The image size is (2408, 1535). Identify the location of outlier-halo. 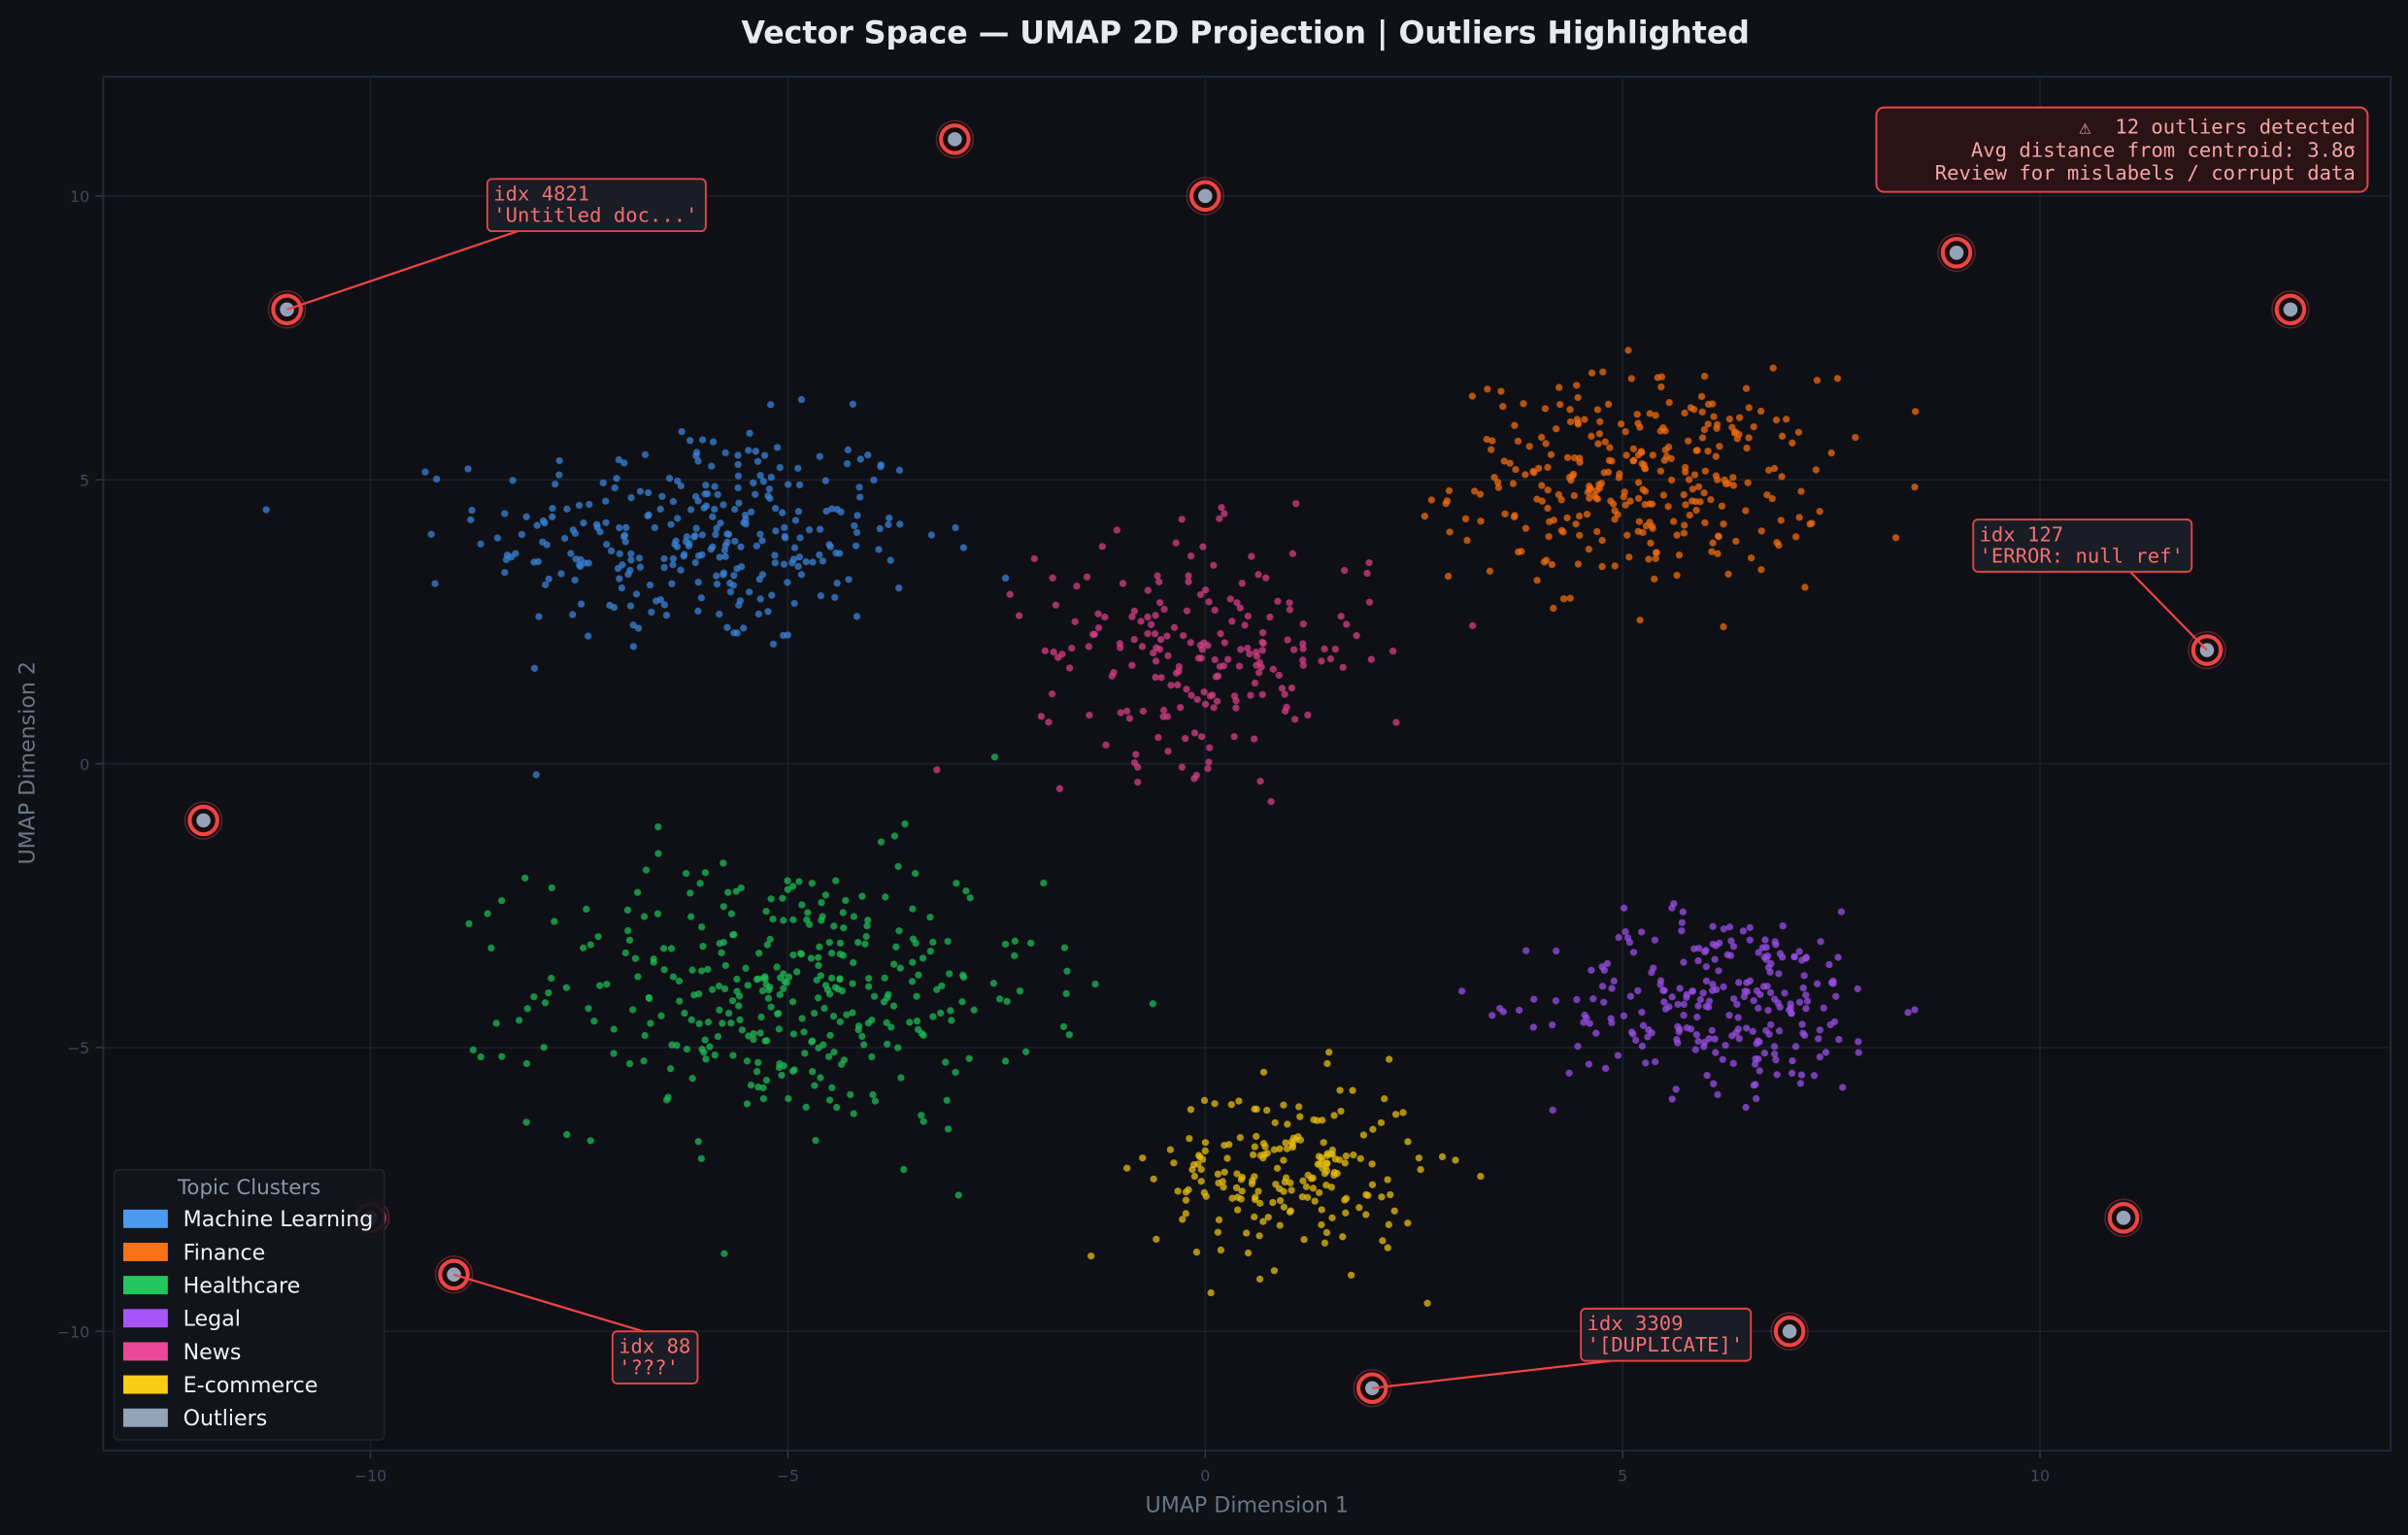
(2207, 650).